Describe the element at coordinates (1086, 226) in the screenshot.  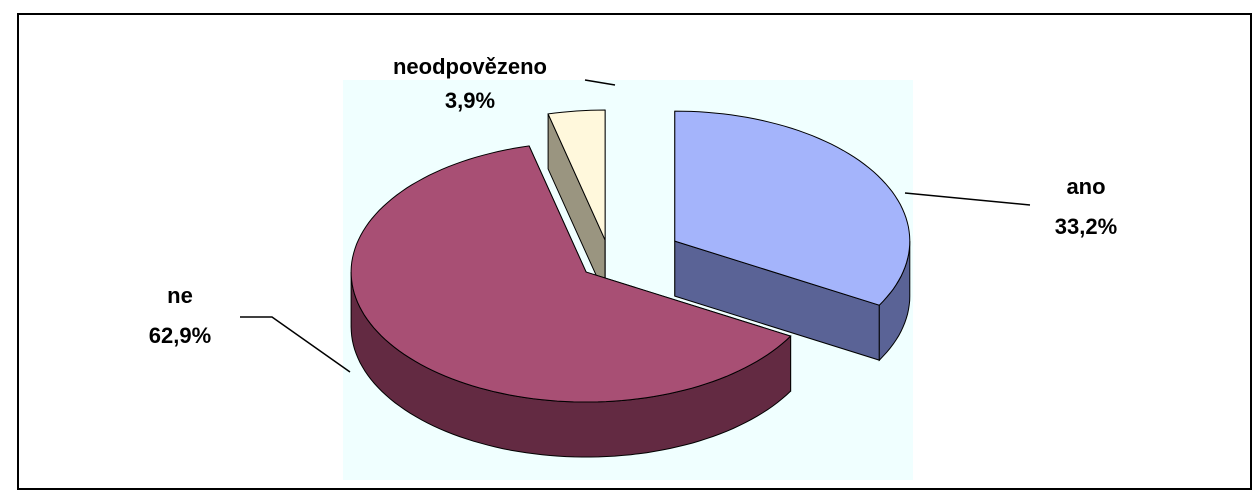
I see `slice-value-label: 33,2%` at that location.